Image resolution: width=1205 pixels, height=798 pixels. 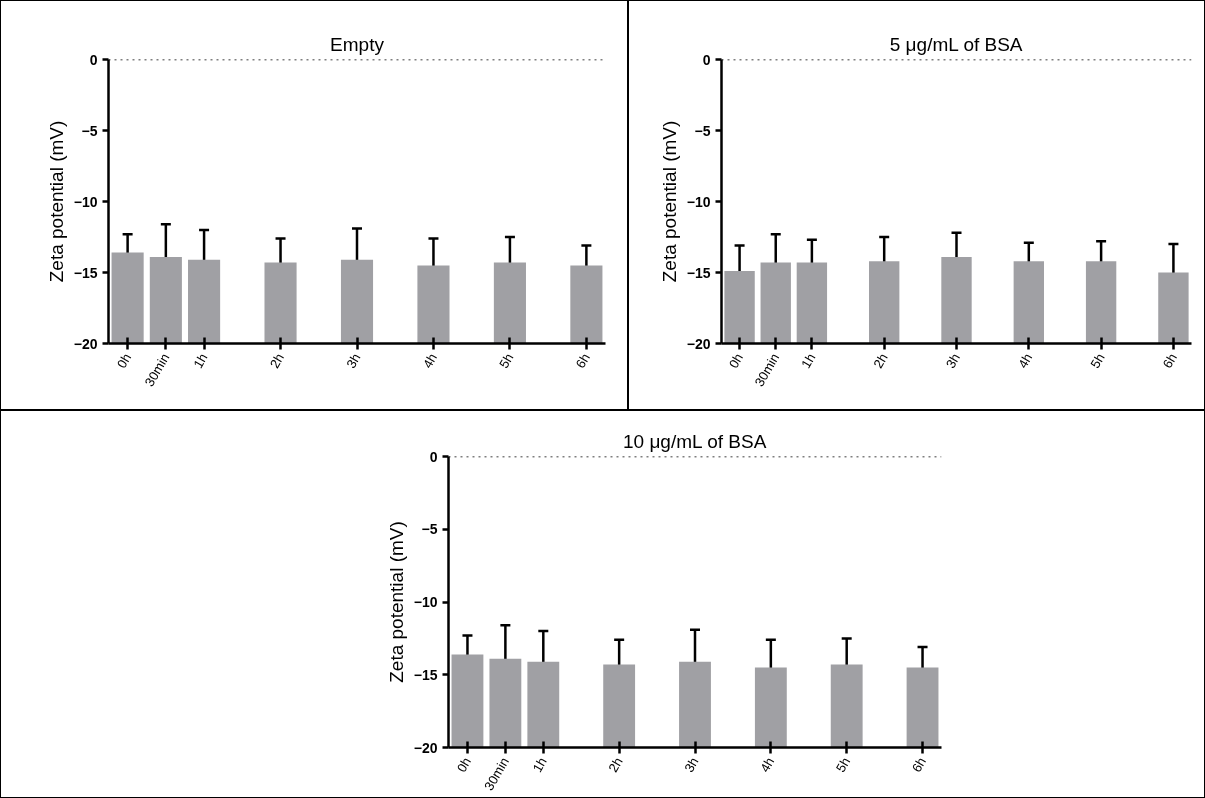 What do you see at coordinates (956, 44) in the screenshot?
I see `chart-title: 5 μg/mL of BSA` at bounding box center [956, 44].